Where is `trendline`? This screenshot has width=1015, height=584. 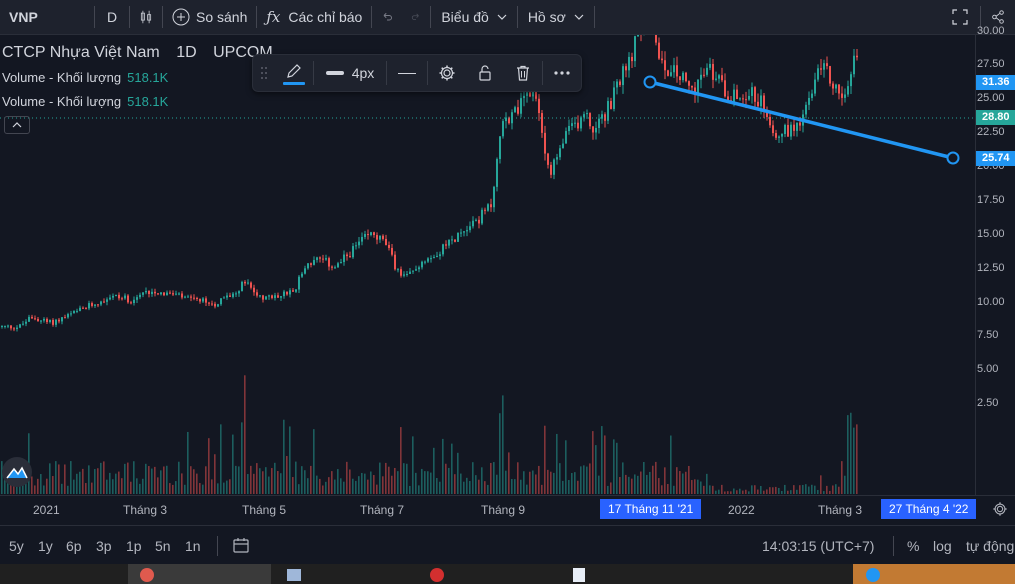
trendline is located at coordinates (801, 120).